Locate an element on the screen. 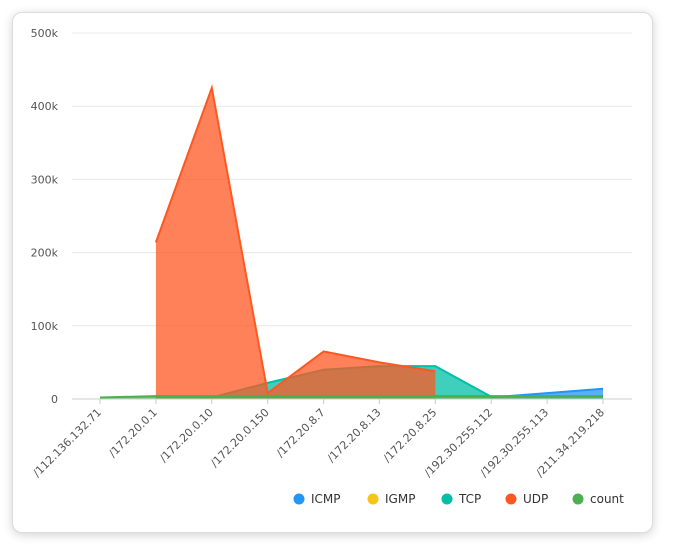  x-tick-label: /172.20.0.1 is located at coordinates (133, 433).